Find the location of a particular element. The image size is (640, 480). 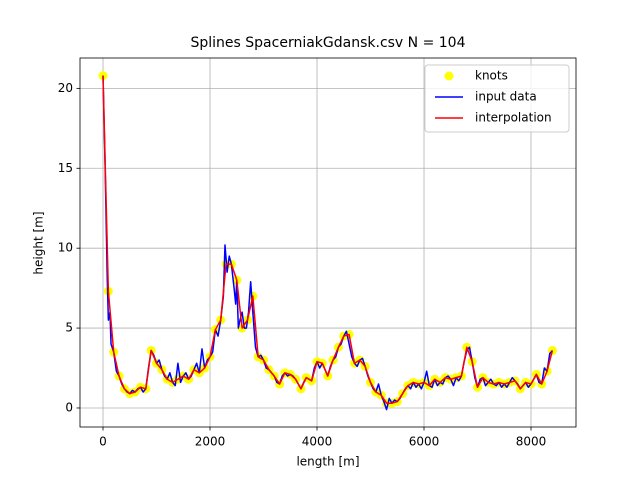

y-axis-label: height [m] is located at coordinates (39, 242).